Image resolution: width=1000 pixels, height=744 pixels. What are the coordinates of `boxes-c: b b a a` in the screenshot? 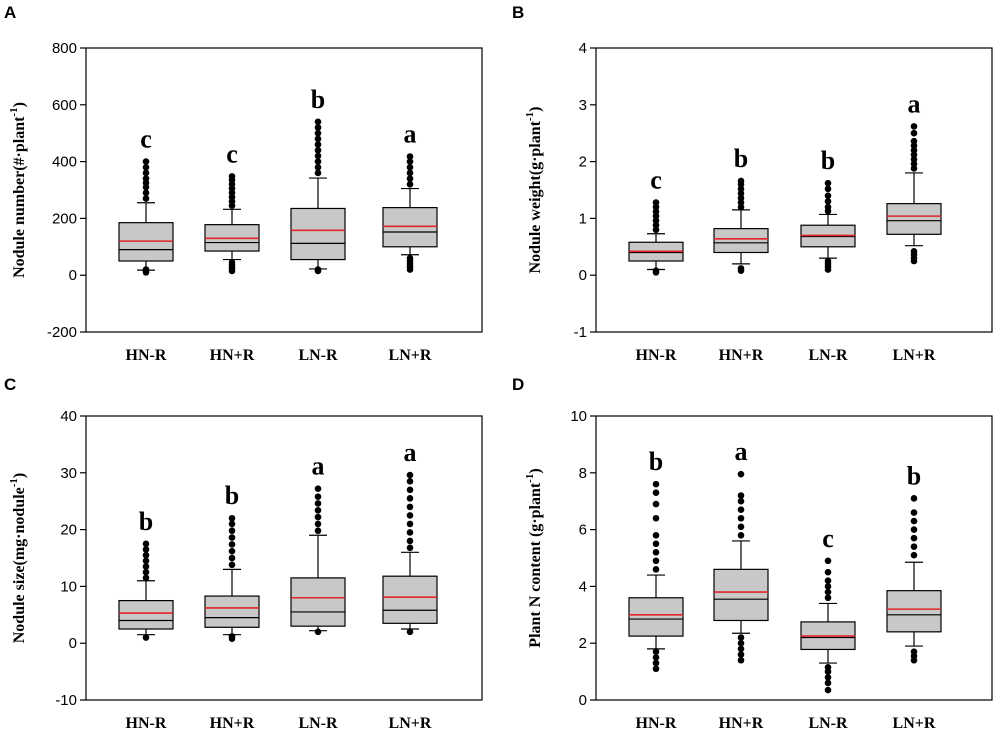 It's located at (278, 540).